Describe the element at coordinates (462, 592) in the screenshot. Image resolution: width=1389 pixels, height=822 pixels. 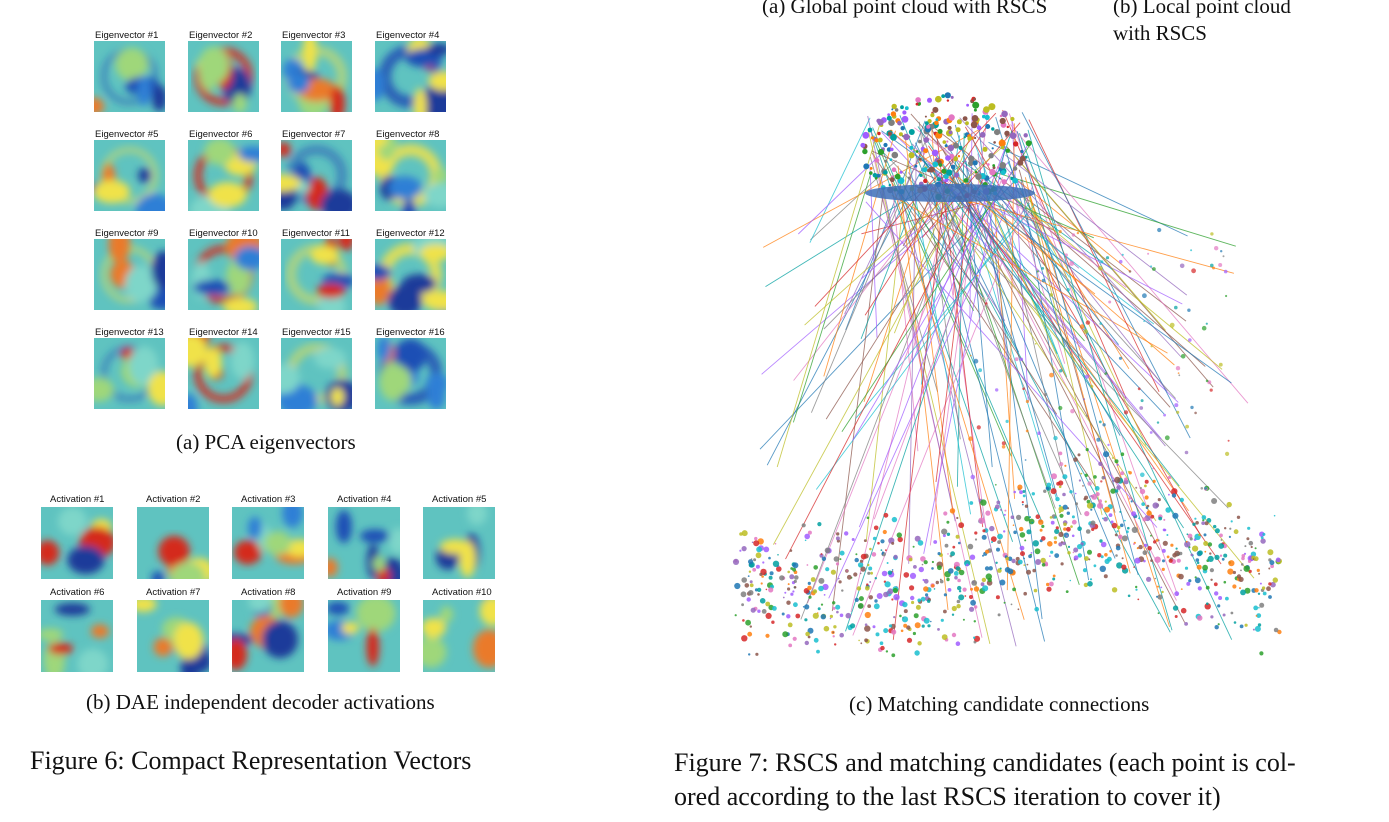
I see `dae-activation-title: Activation #10` at that location.